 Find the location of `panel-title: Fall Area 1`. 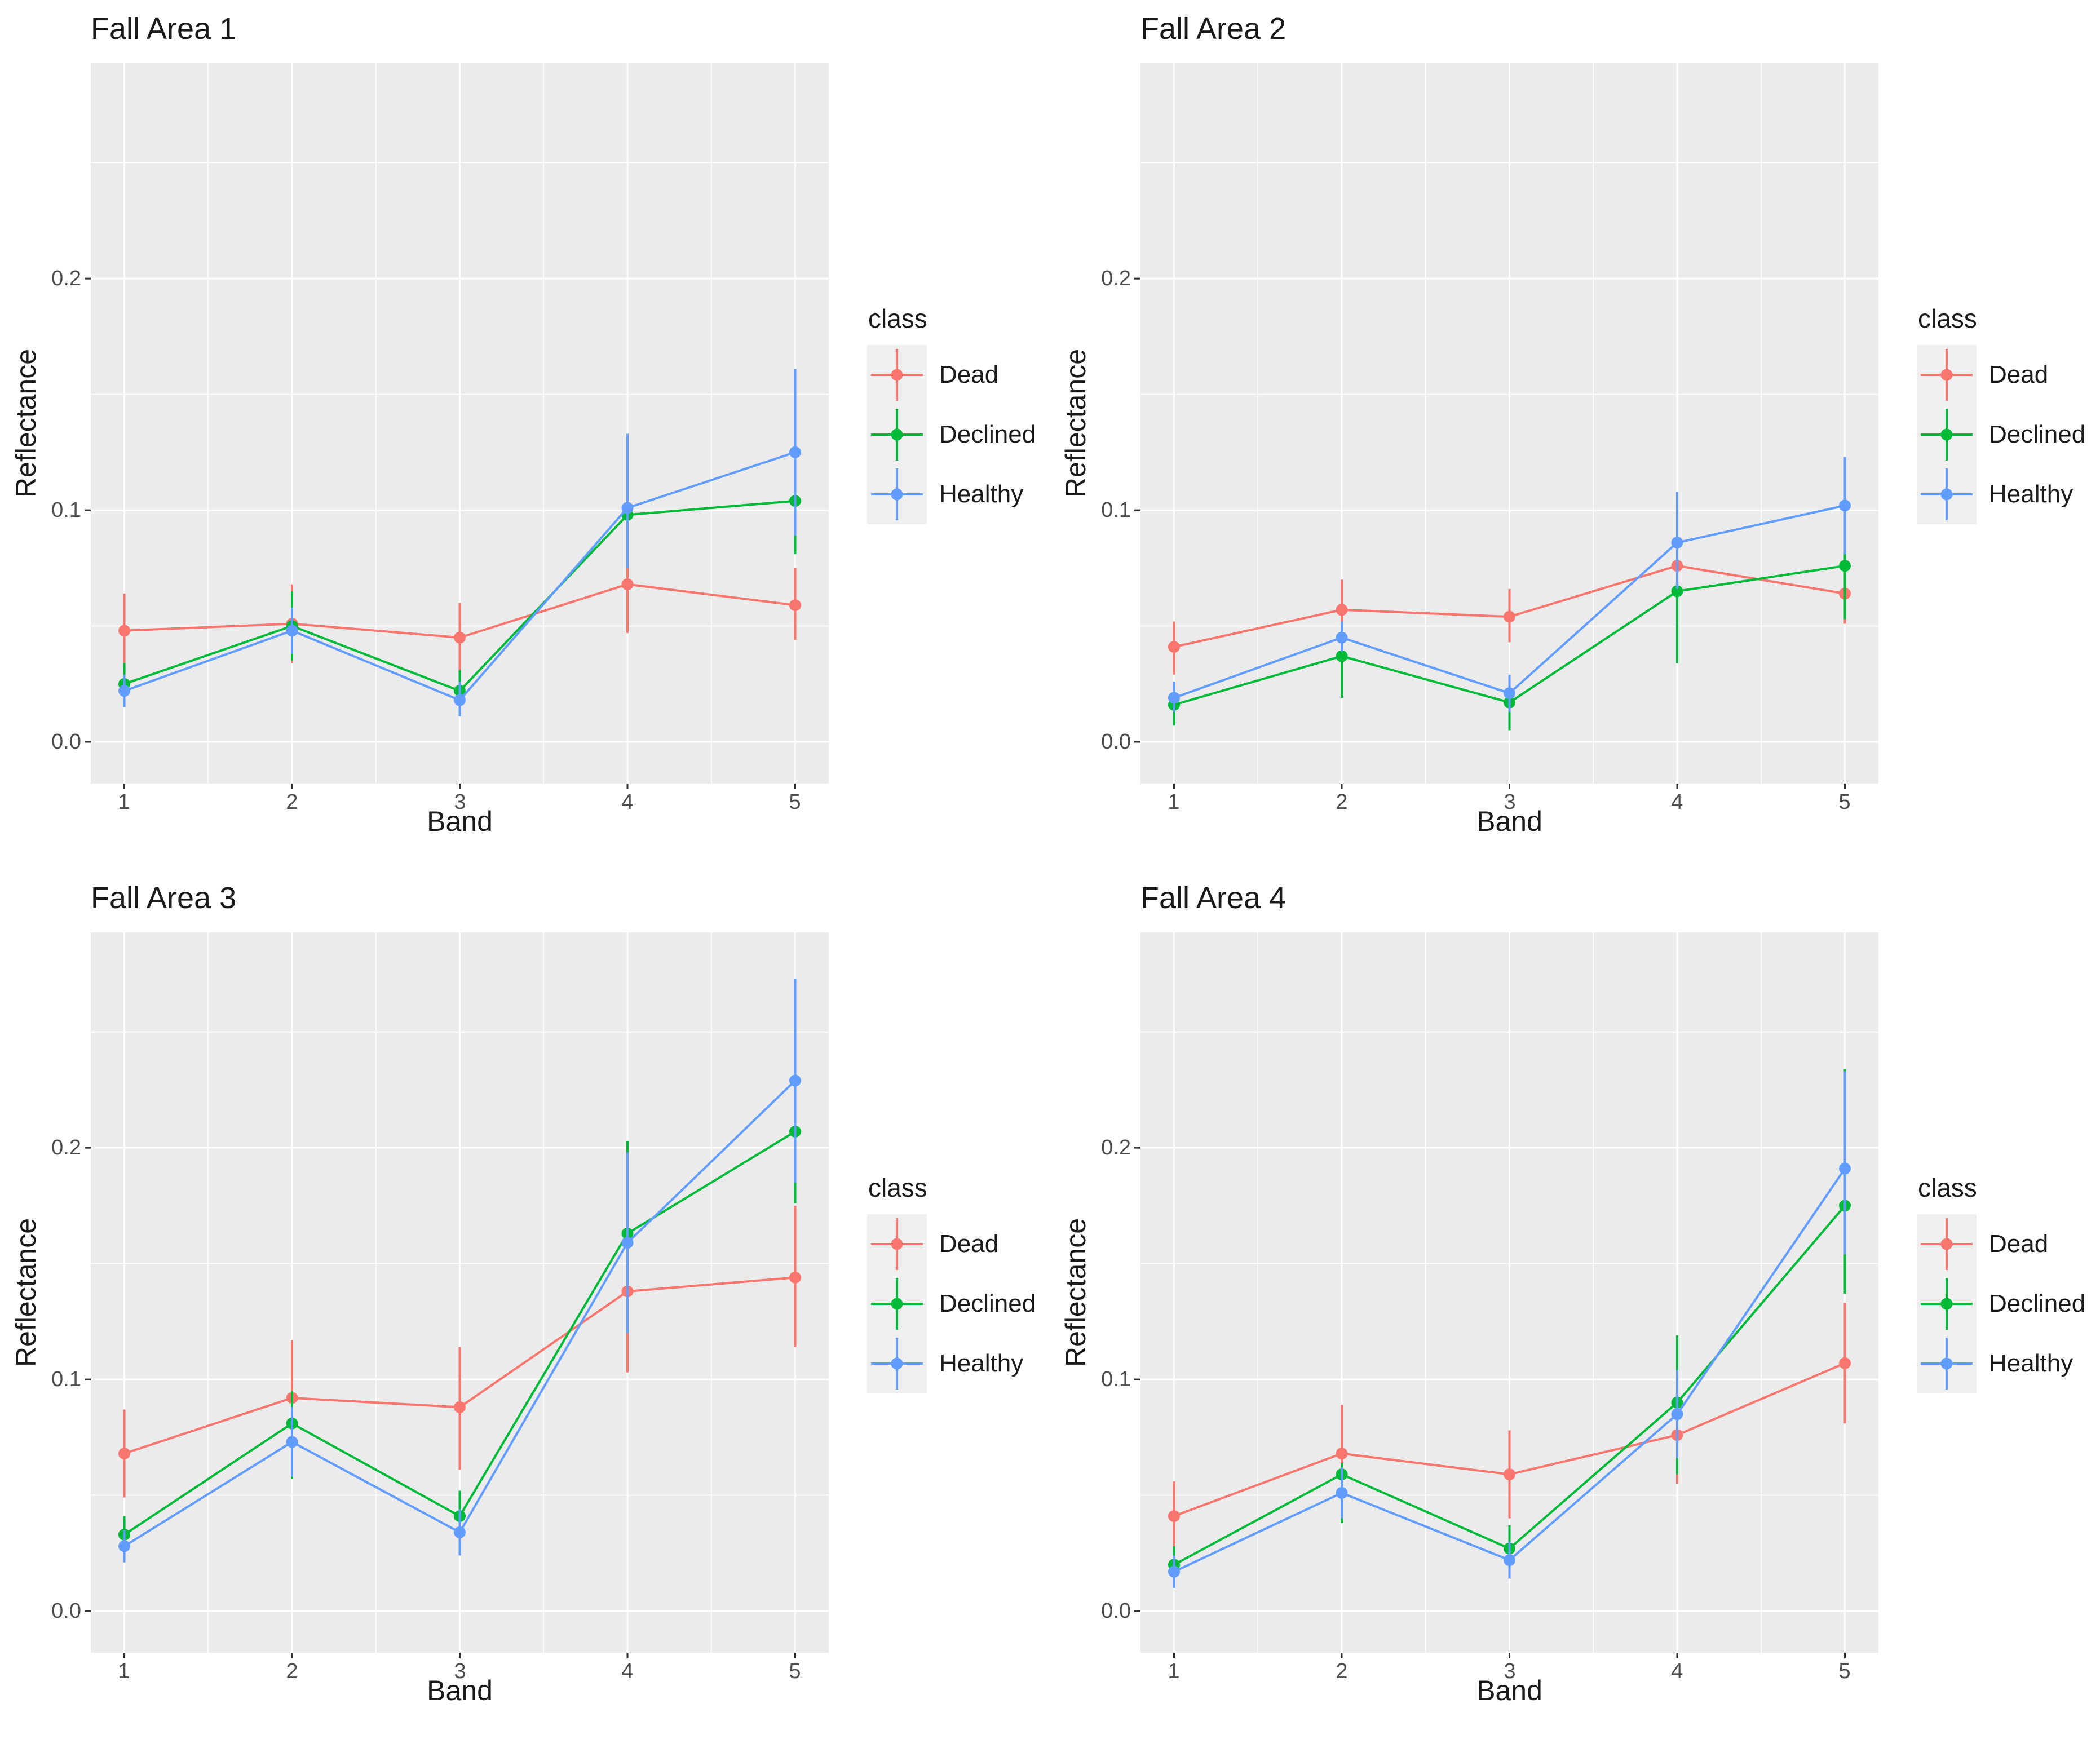

panel-title: Fall Area 1 is located at coordinates (164, 29).